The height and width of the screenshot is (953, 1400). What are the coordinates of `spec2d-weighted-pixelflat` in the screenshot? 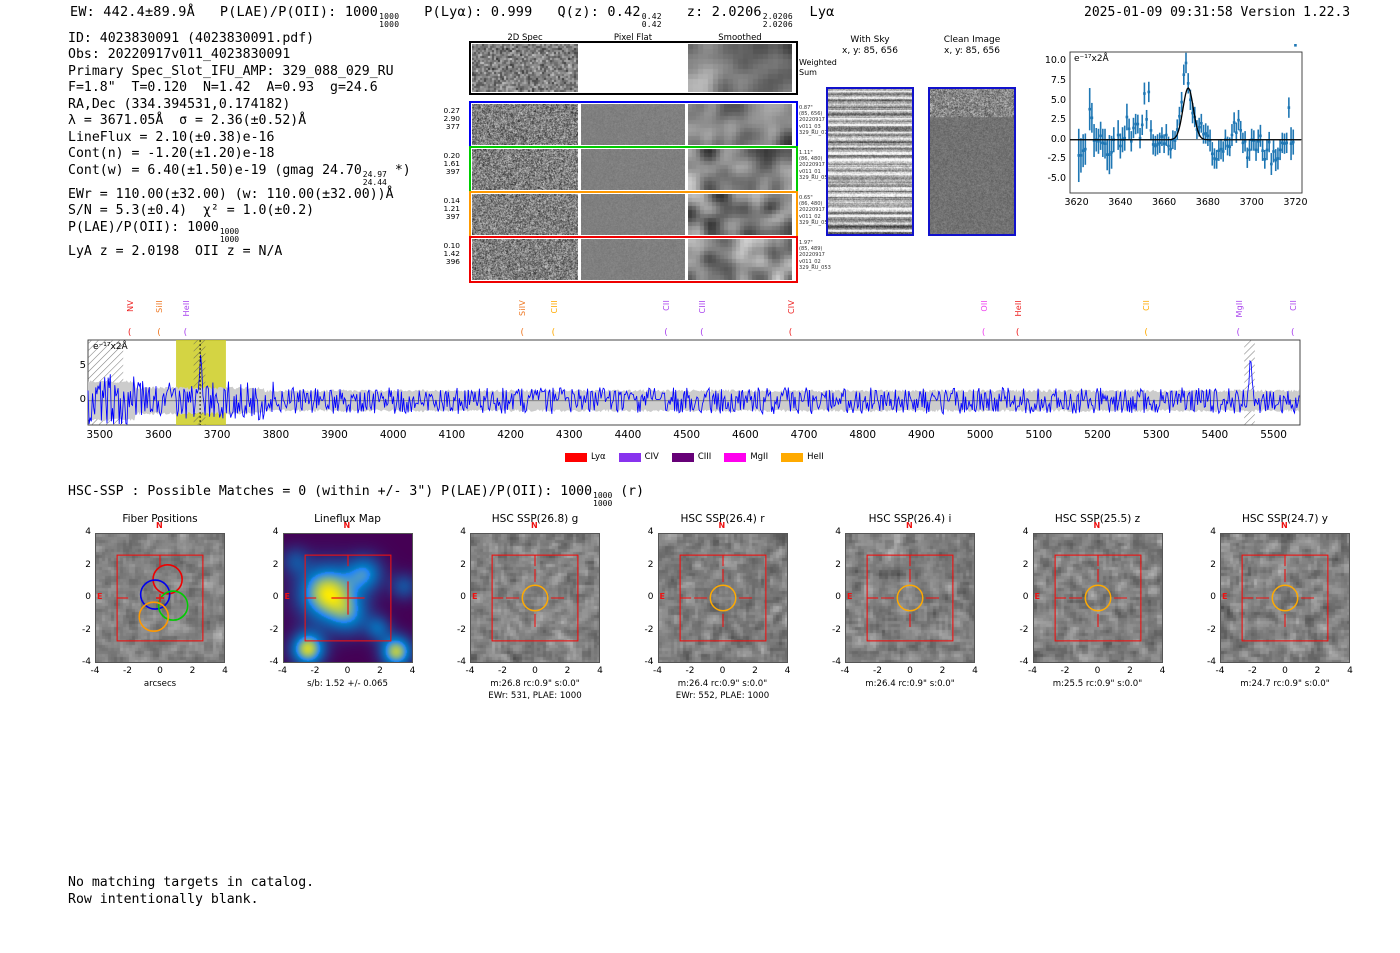 It's located at (633, 68).